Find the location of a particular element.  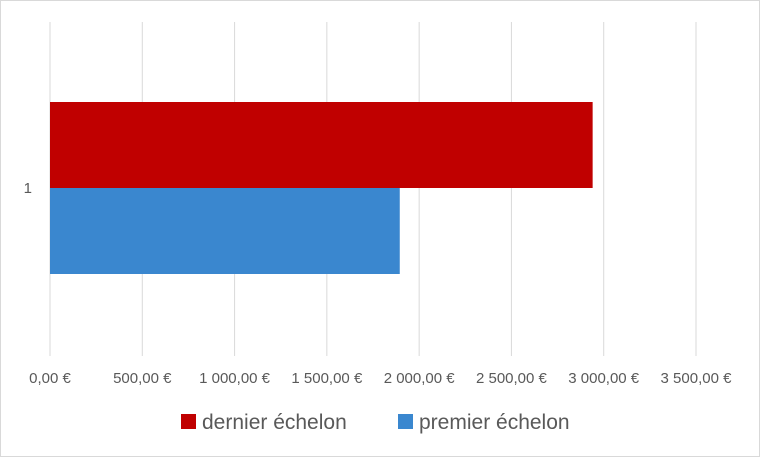

legend-label: premier échelon is located at coordinates (494, 422).